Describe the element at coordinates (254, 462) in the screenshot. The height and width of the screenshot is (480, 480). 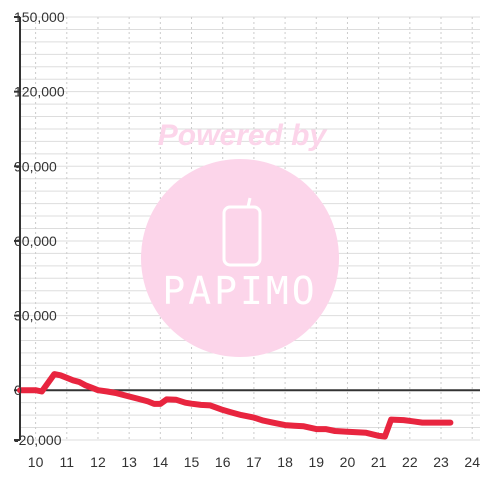
I see `x-tick-label: 17` at that location.